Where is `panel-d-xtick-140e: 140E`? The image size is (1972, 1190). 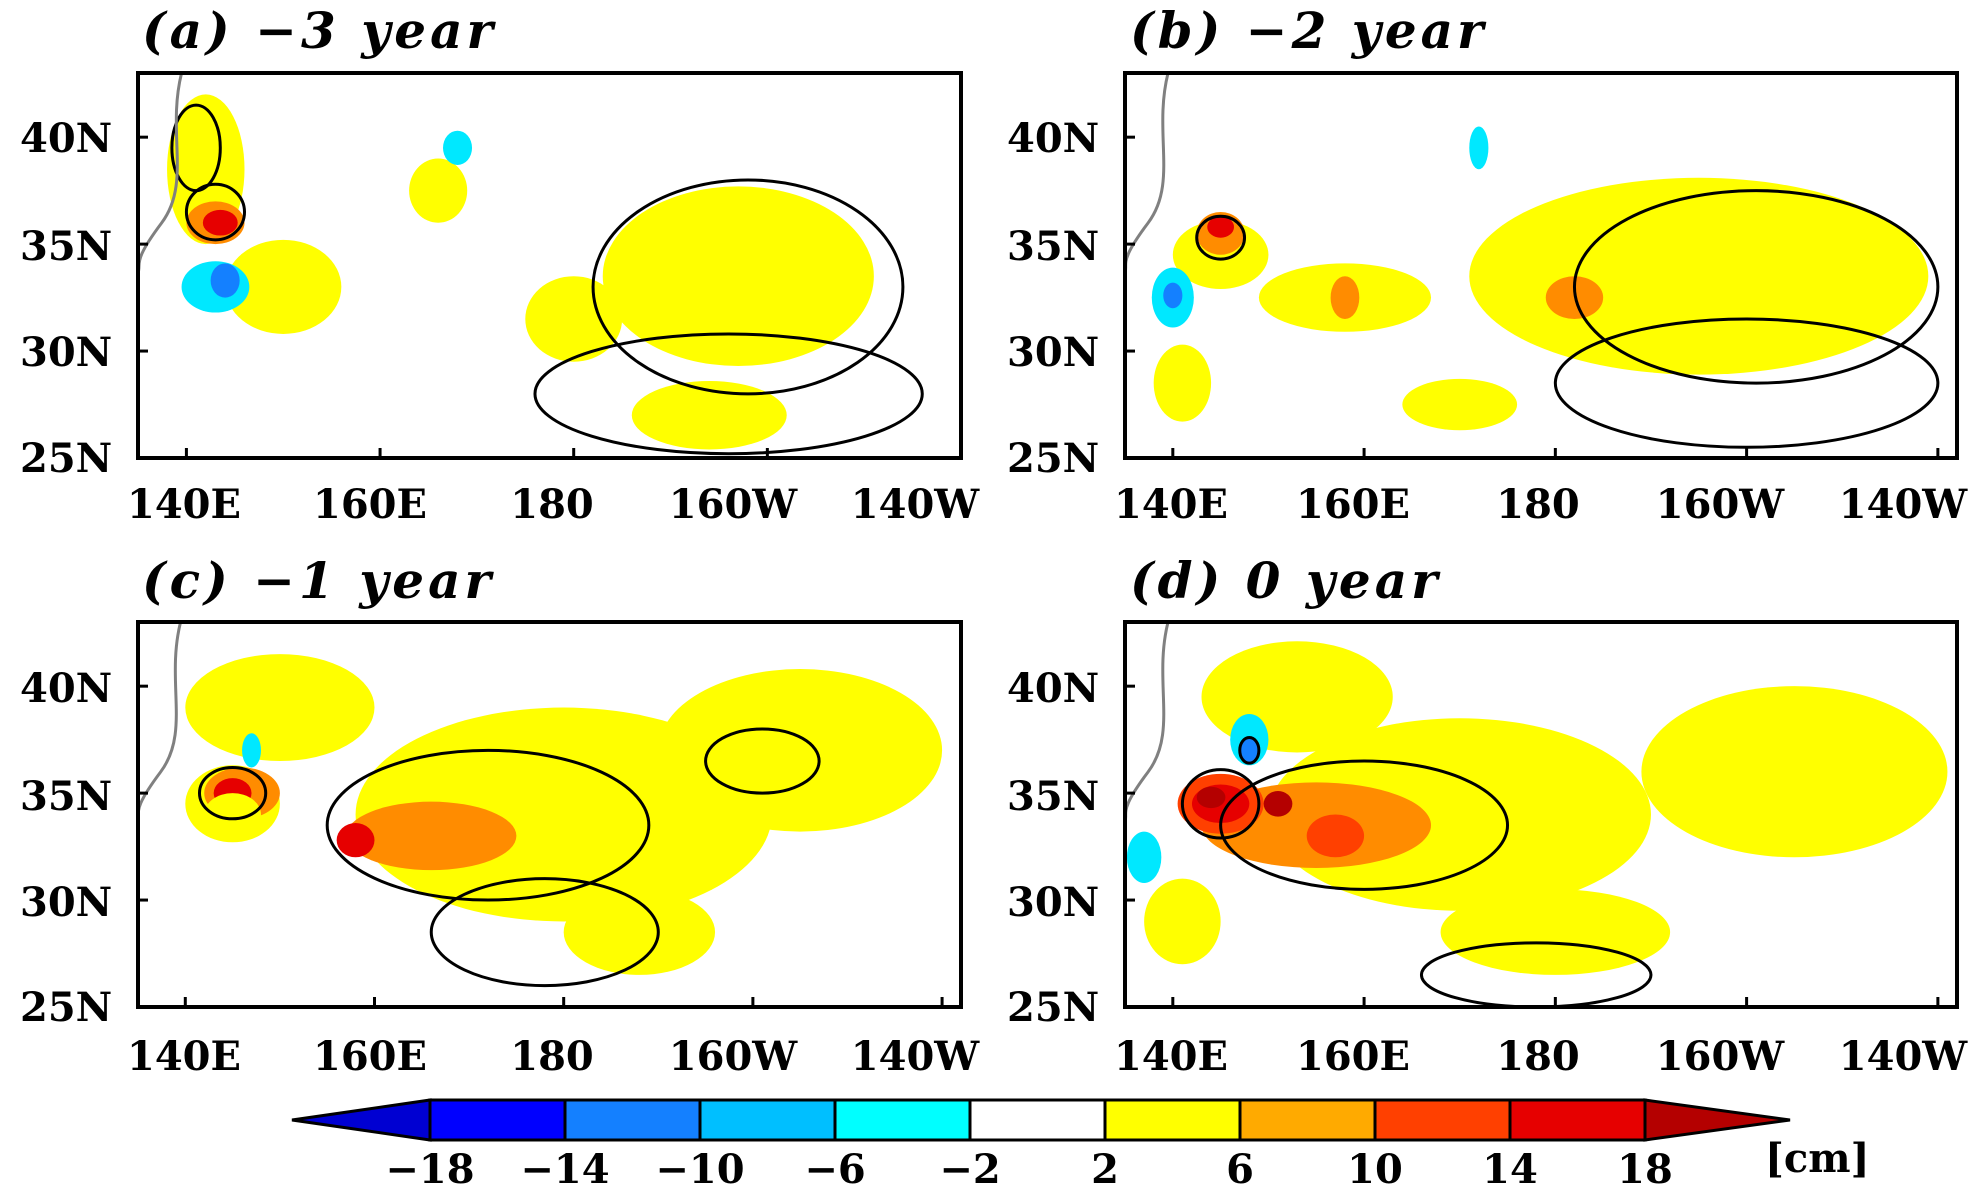
panel-d-xtick-140e: 140E is located at coordinates (1171, 1056).